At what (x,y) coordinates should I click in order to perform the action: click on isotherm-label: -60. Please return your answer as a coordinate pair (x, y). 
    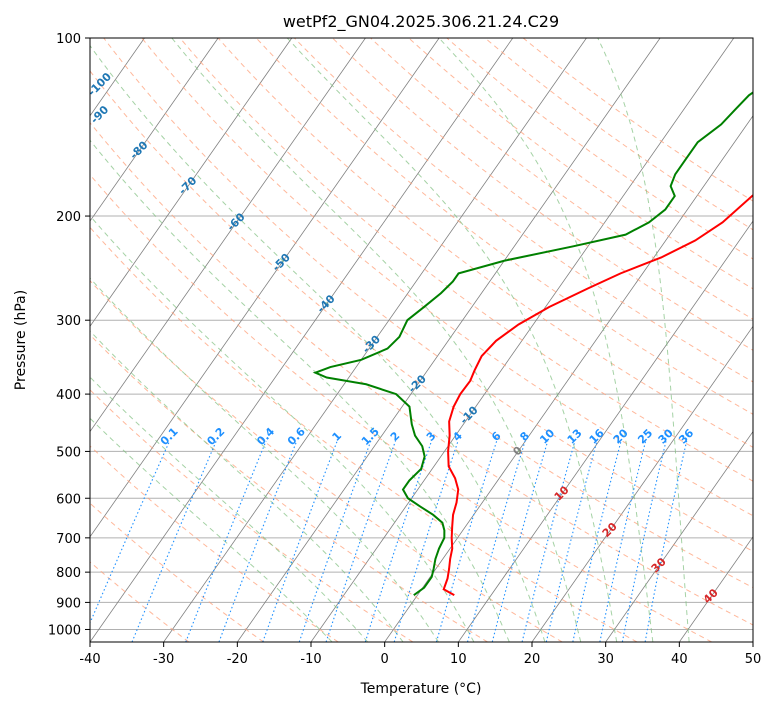
    Looking at the image, I should click on (235, 221).